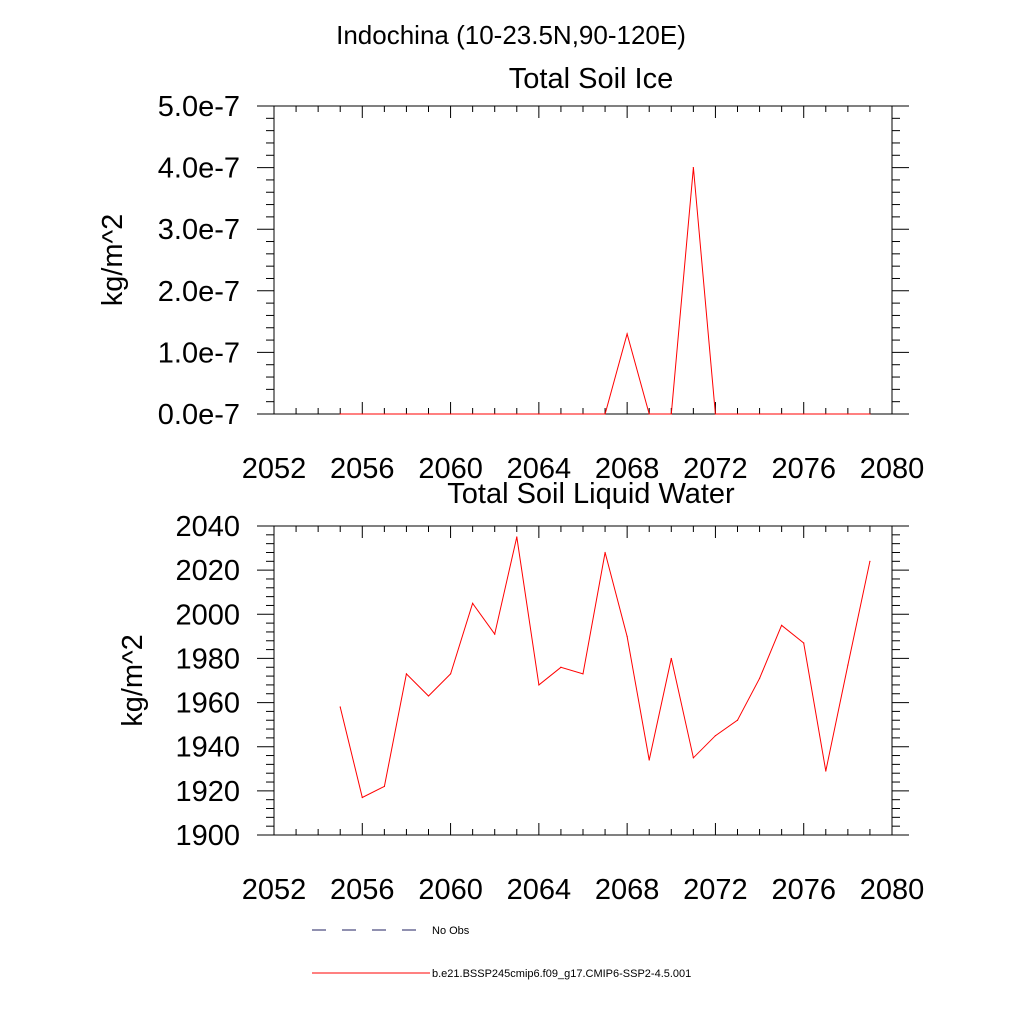 The height and width of the screenshot is (1024, 1024). Describe the element at coordinates (199, 169) in the screenshot. I see `y-tick-label: 4.0e-7` at that location.